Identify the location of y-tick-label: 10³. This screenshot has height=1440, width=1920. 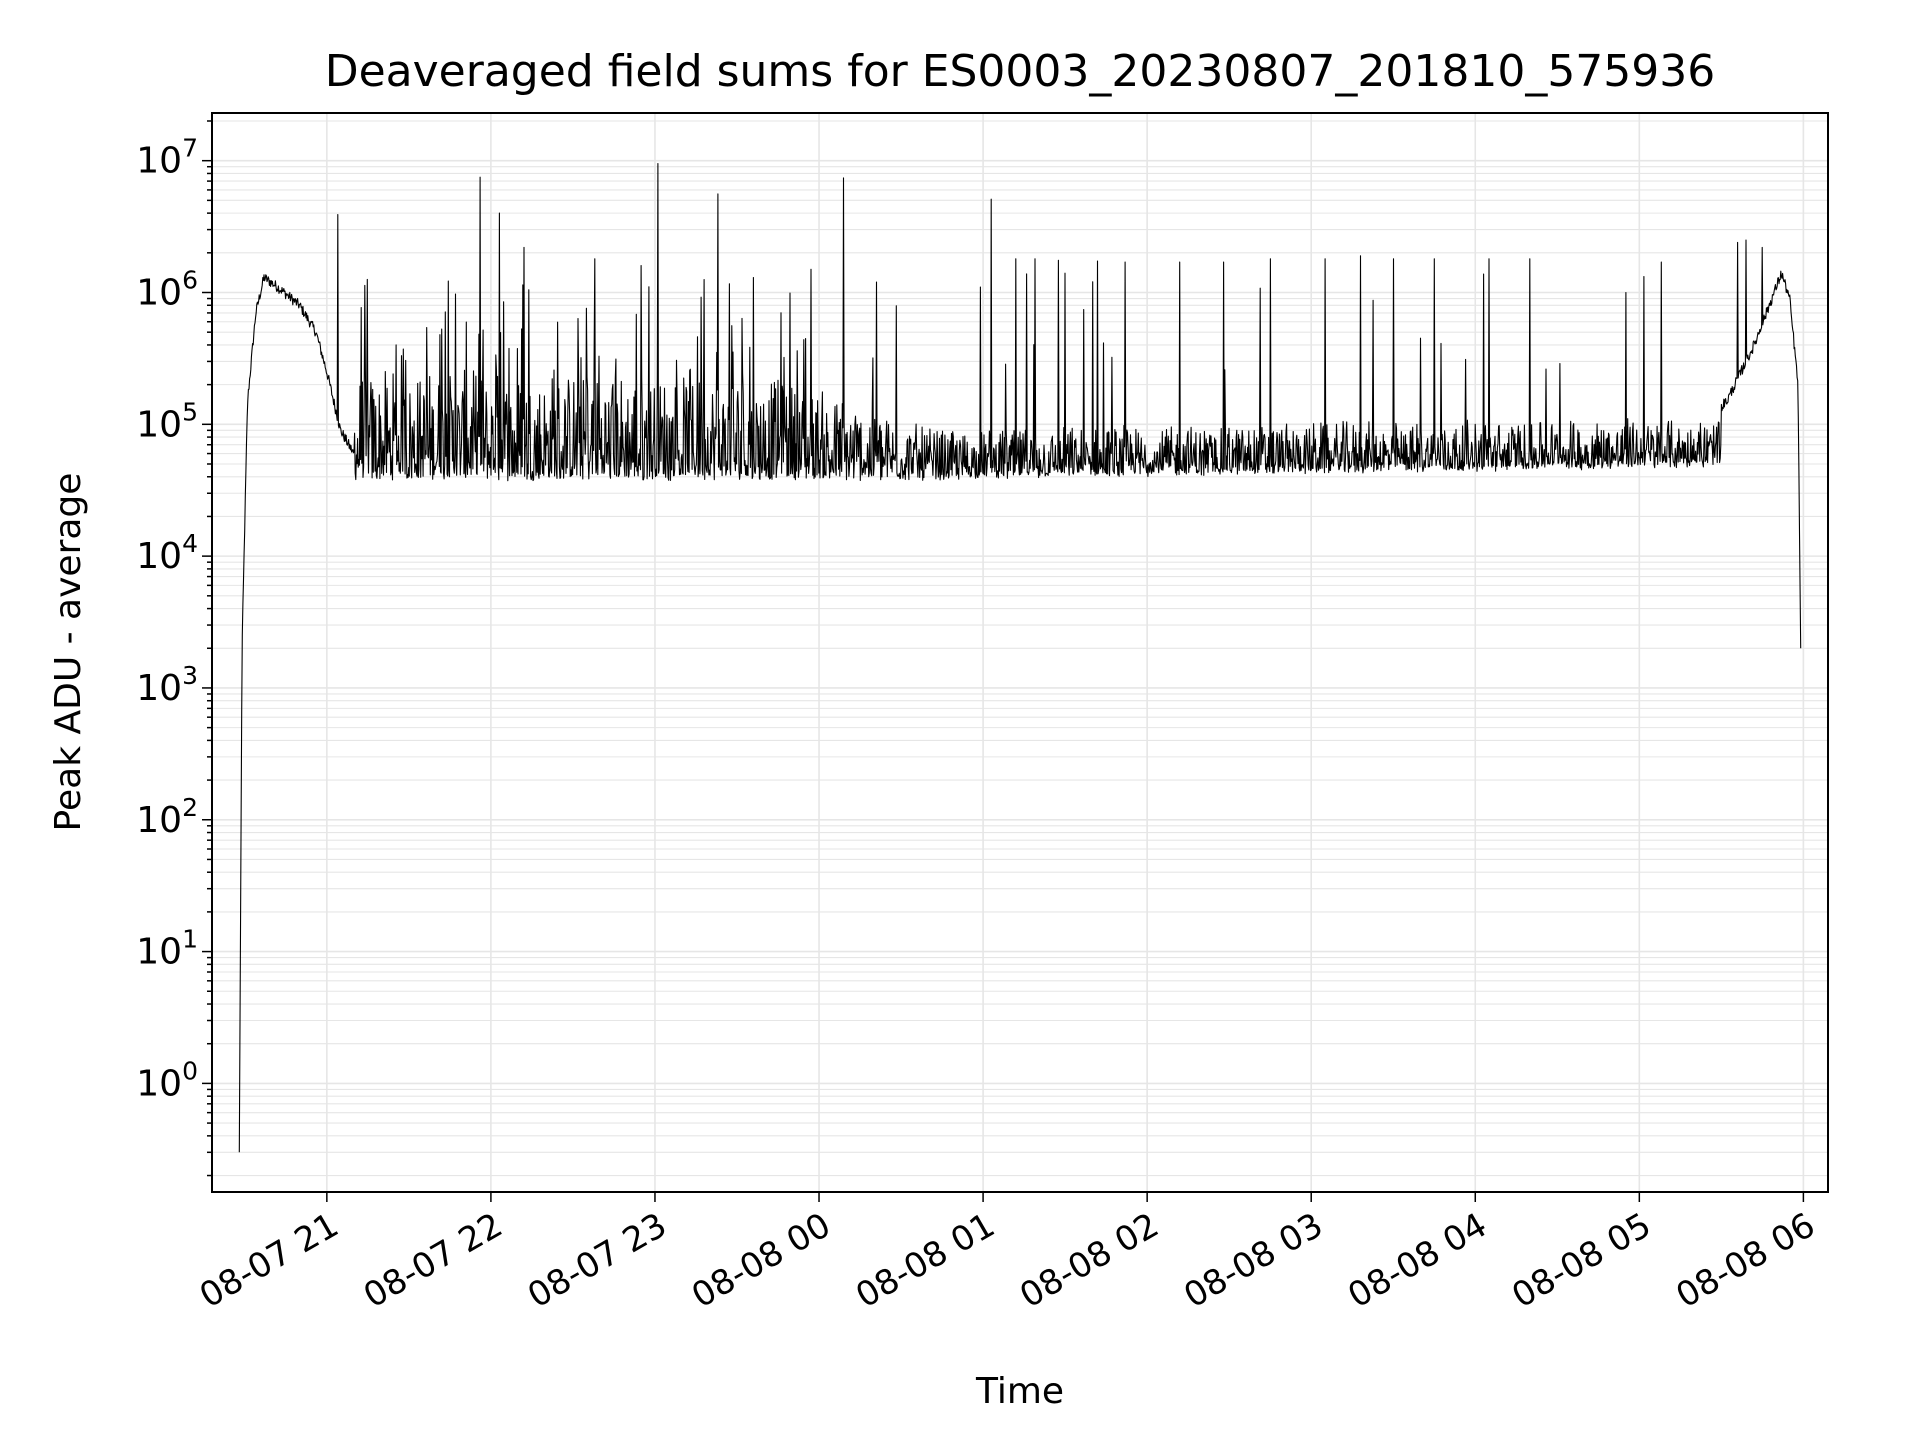
(167, 685).